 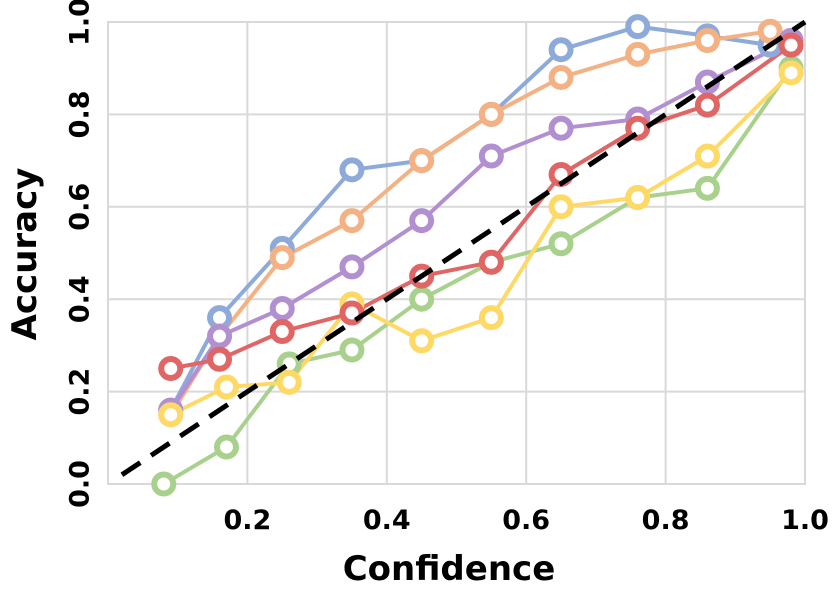 I want to click on x-tick-label: 0.6, so click(x=526, y=520).